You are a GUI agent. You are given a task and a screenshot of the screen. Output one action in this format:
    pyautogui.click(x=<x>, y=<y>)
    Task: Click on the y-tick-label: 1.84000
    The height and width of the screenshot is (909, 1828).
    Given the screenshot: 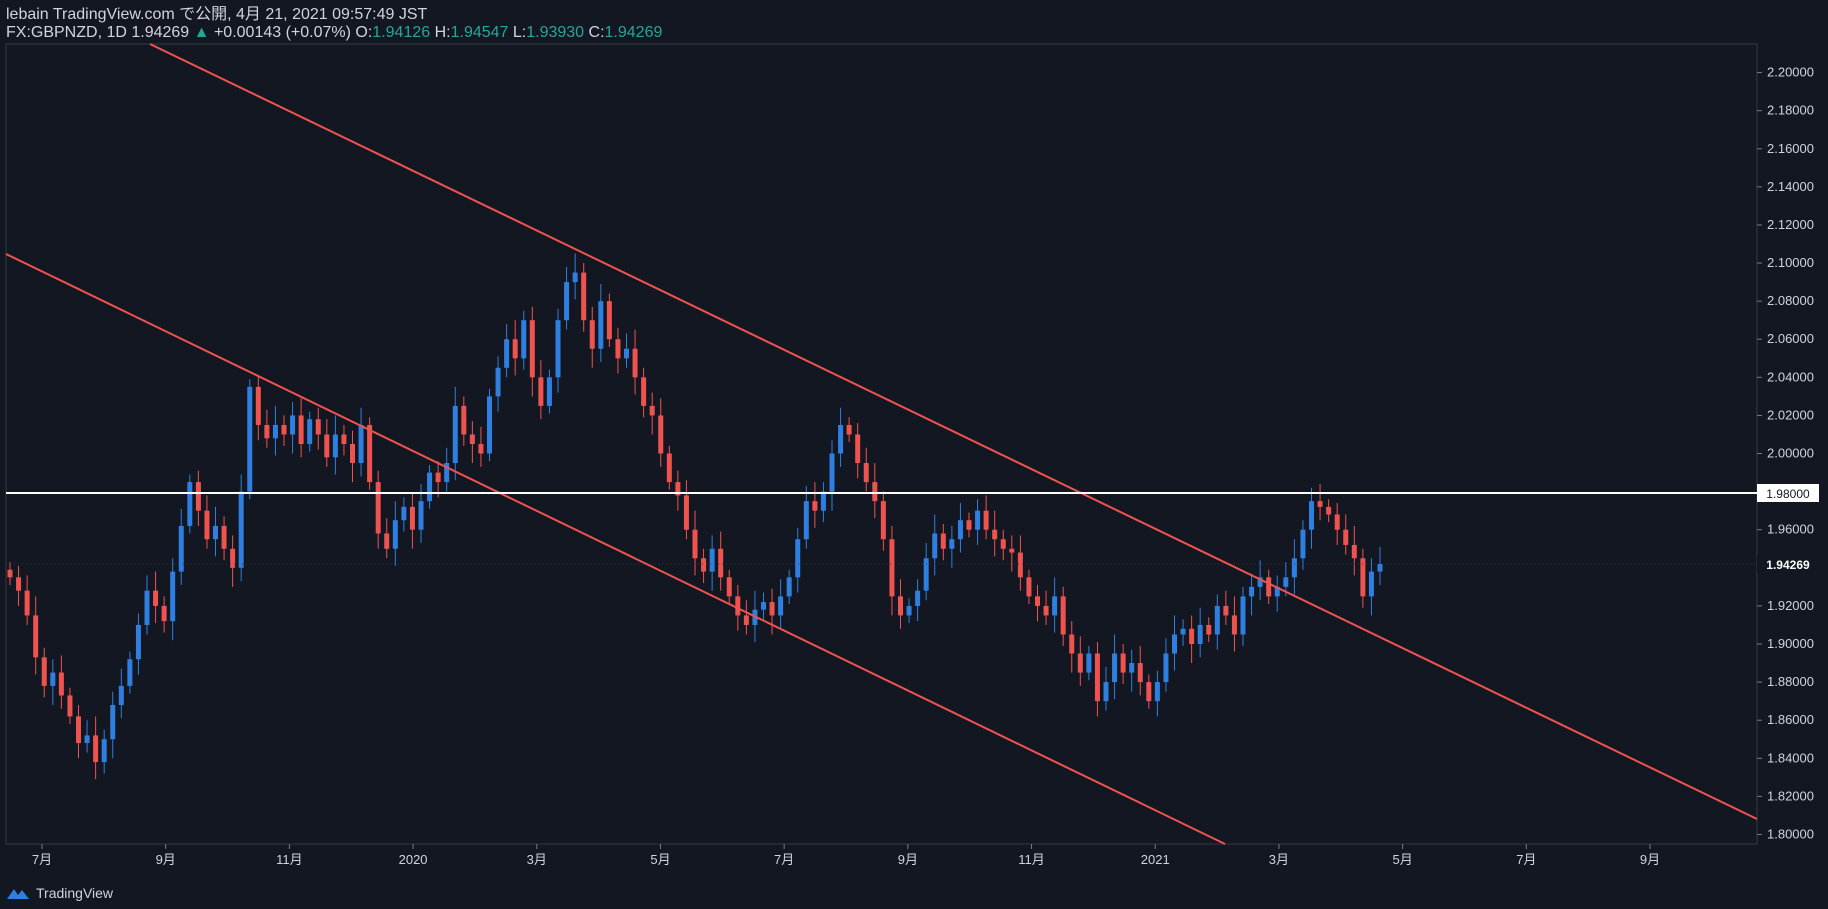 What is the action you would take?
    pyautogui.click(x=1790, y=757)
    